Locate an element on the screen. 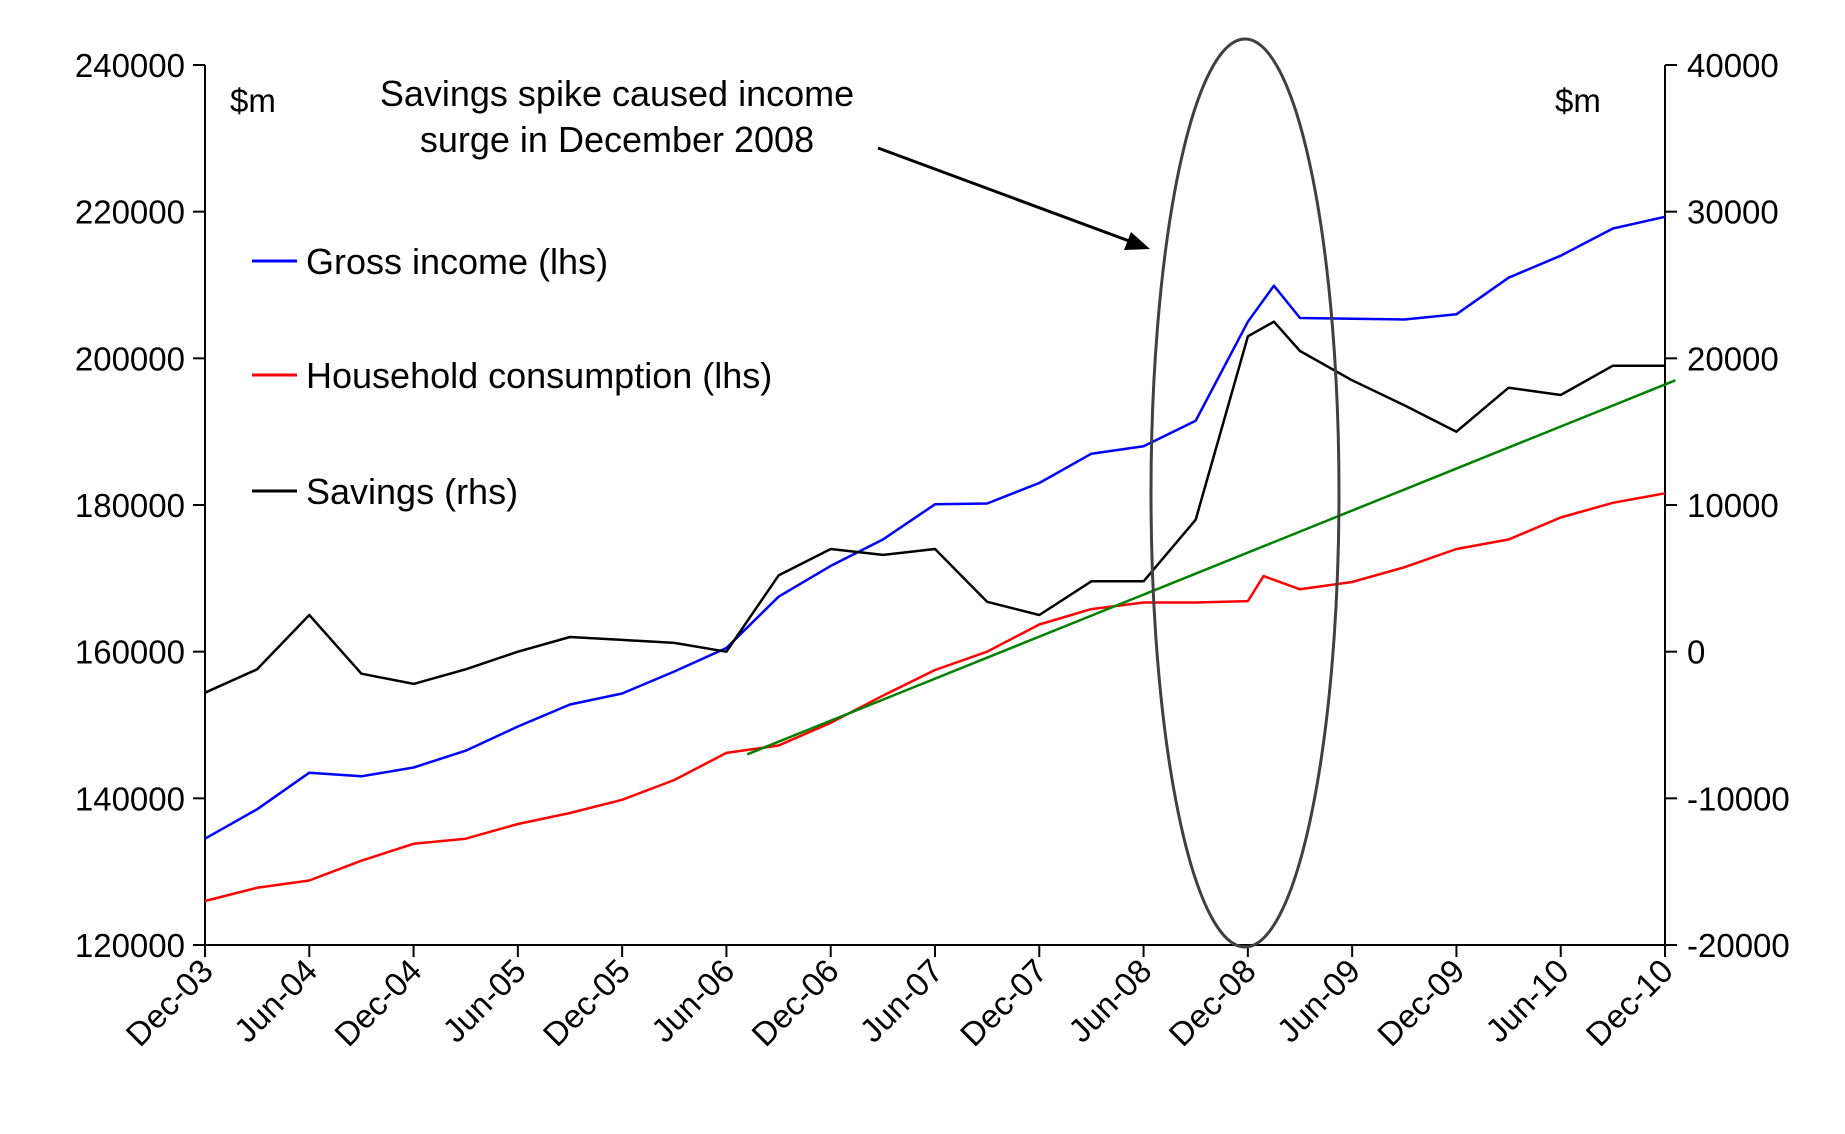 Image resolution: width=1845 pixels, height=1134 pixels. right-tick-label: 0 is located at coordinates (1696, 652).